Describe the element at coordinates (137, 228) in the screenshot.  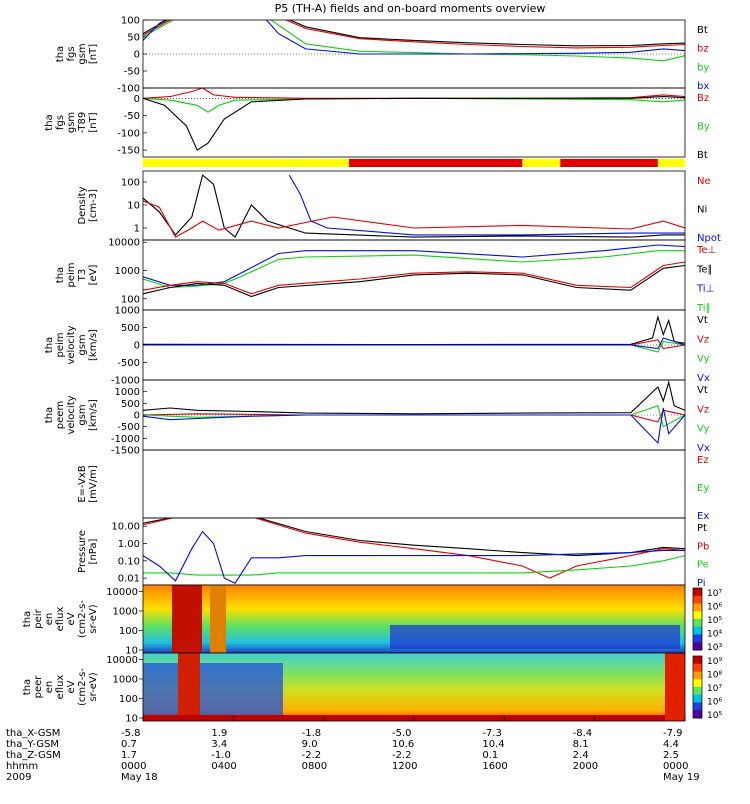
I see `y-tick-label: 1` at that location.